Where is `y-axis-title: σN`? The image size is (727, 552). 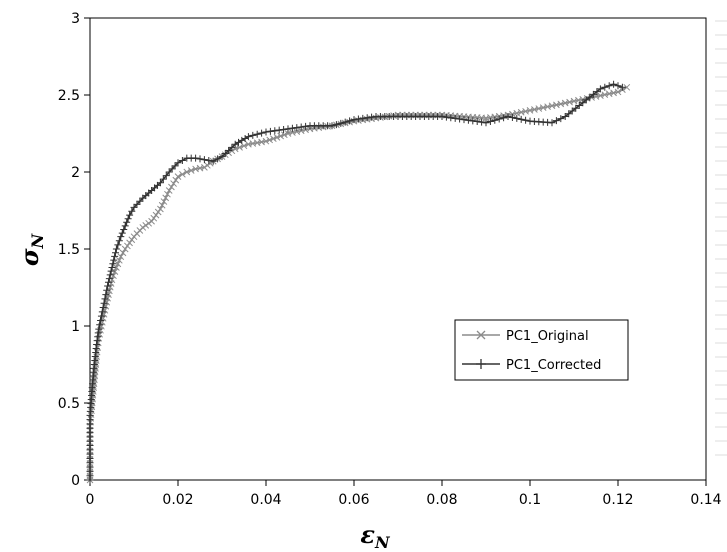 y-axis-title: σN is located at coordinates (31, 249).